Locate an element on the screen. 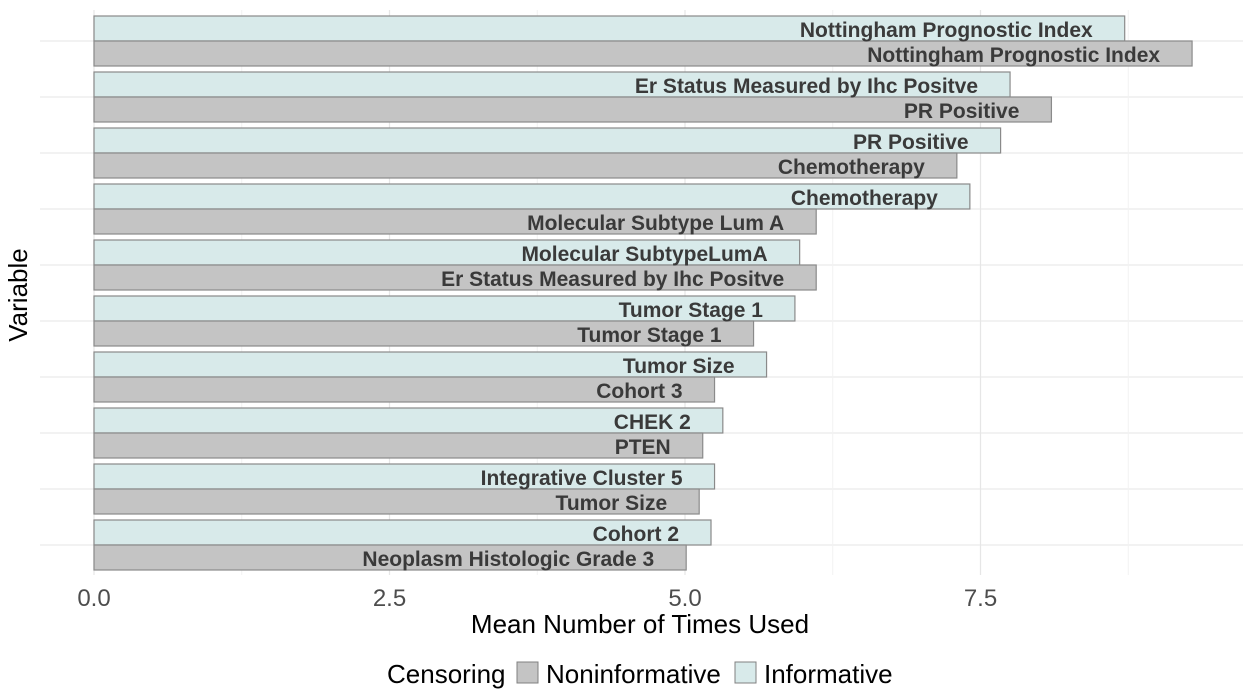 Image resolution: width=1250 pixels, height=700 pixels. legend-title: Censoring is located at coordinates (446, 674).